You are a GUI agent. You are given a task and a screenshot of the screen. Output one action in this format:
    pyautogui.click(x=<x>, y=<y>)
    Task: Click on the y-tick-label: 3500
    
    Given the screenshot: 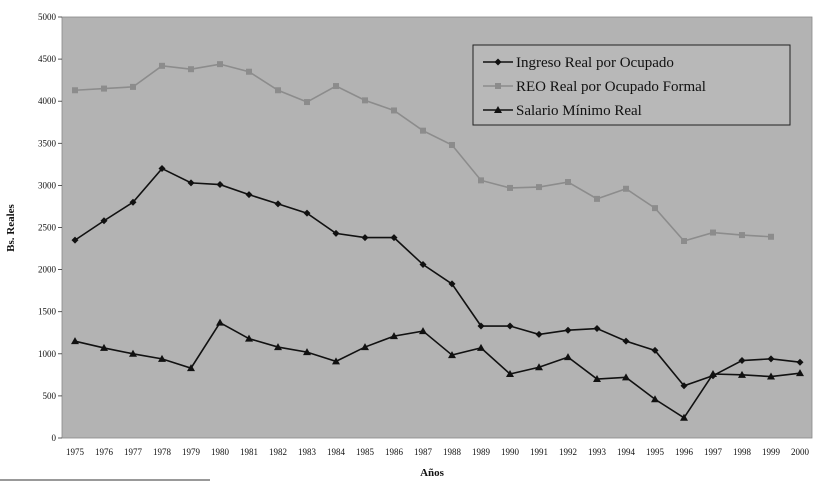 What is the action you would take?
    pyautogui.click(x=47, y=143)
    